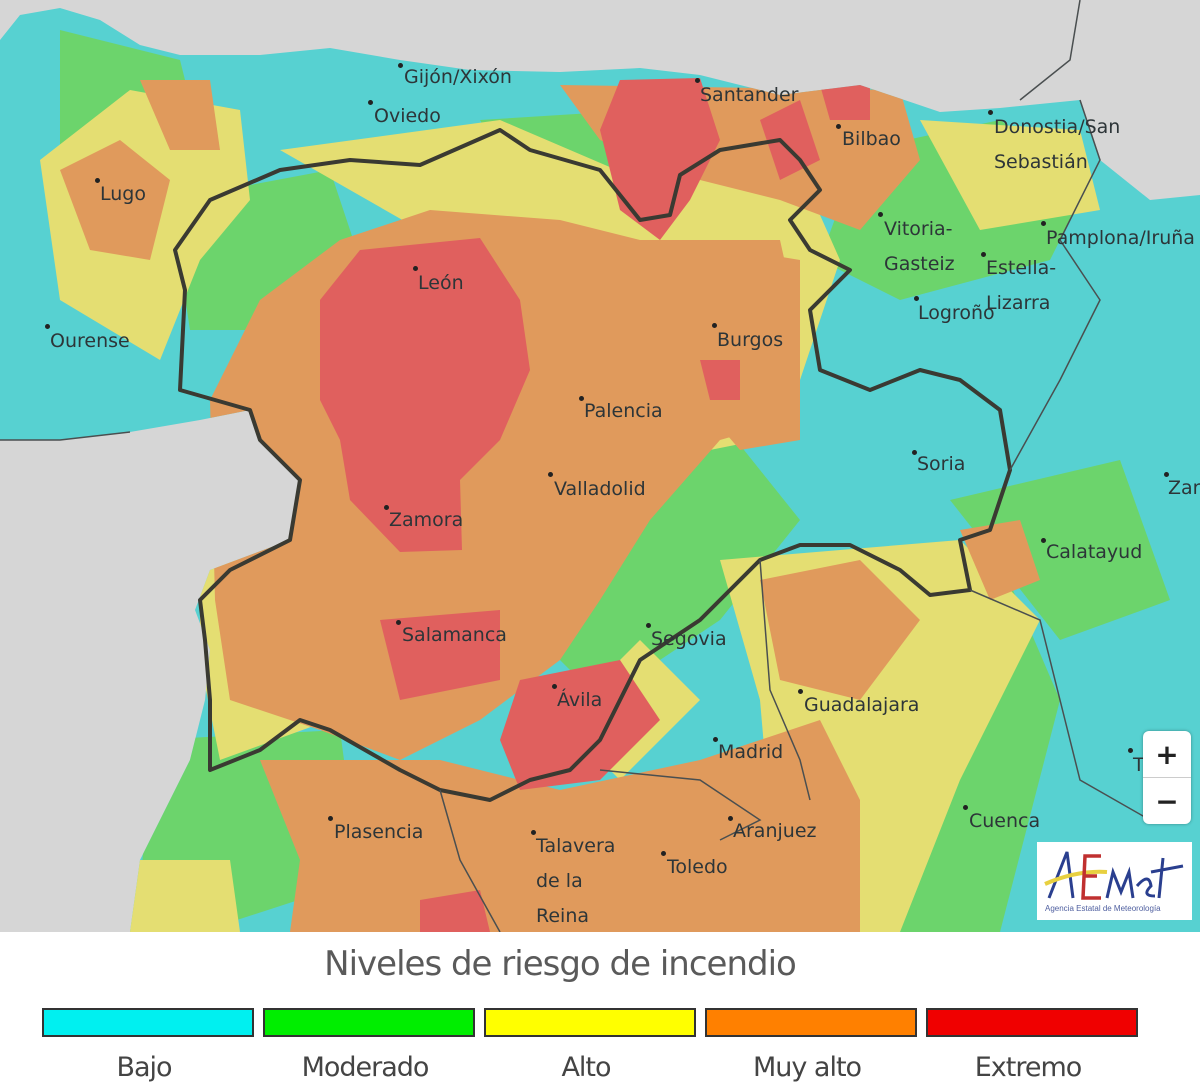 The height and width of the screenshot is (1088, 1200). Describe the element at coordinates (379, 832) in the screenshot. I see `city-plasencia: Plasencia` at that location.